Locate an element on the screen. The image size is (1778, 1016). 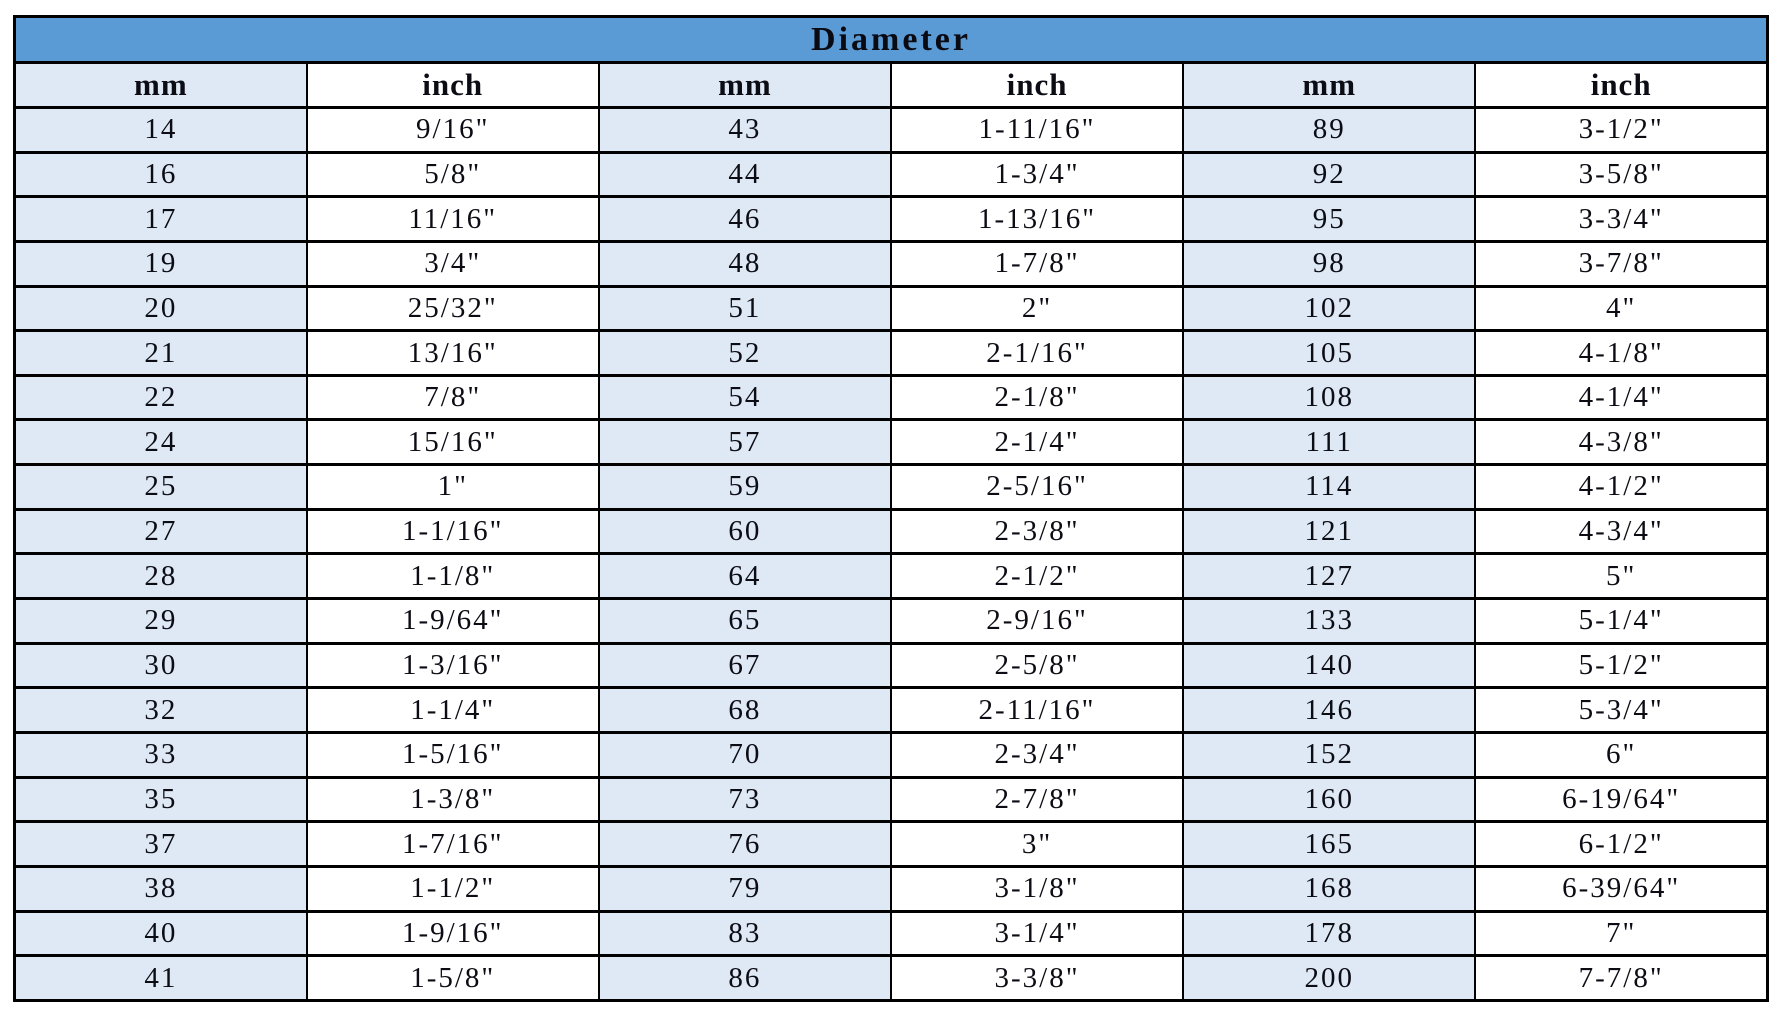
inch-value-cell: 1-5/16" is located at coordinates (452, 754).